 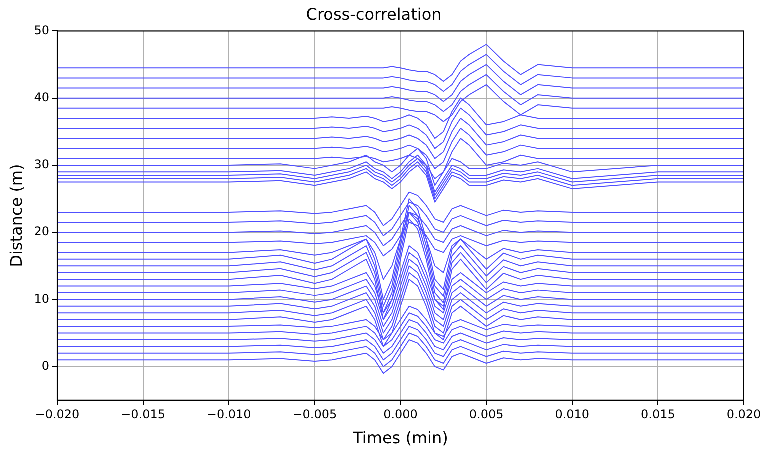 I want to click on y-tick-label: 10, so click(x=42, y=299).